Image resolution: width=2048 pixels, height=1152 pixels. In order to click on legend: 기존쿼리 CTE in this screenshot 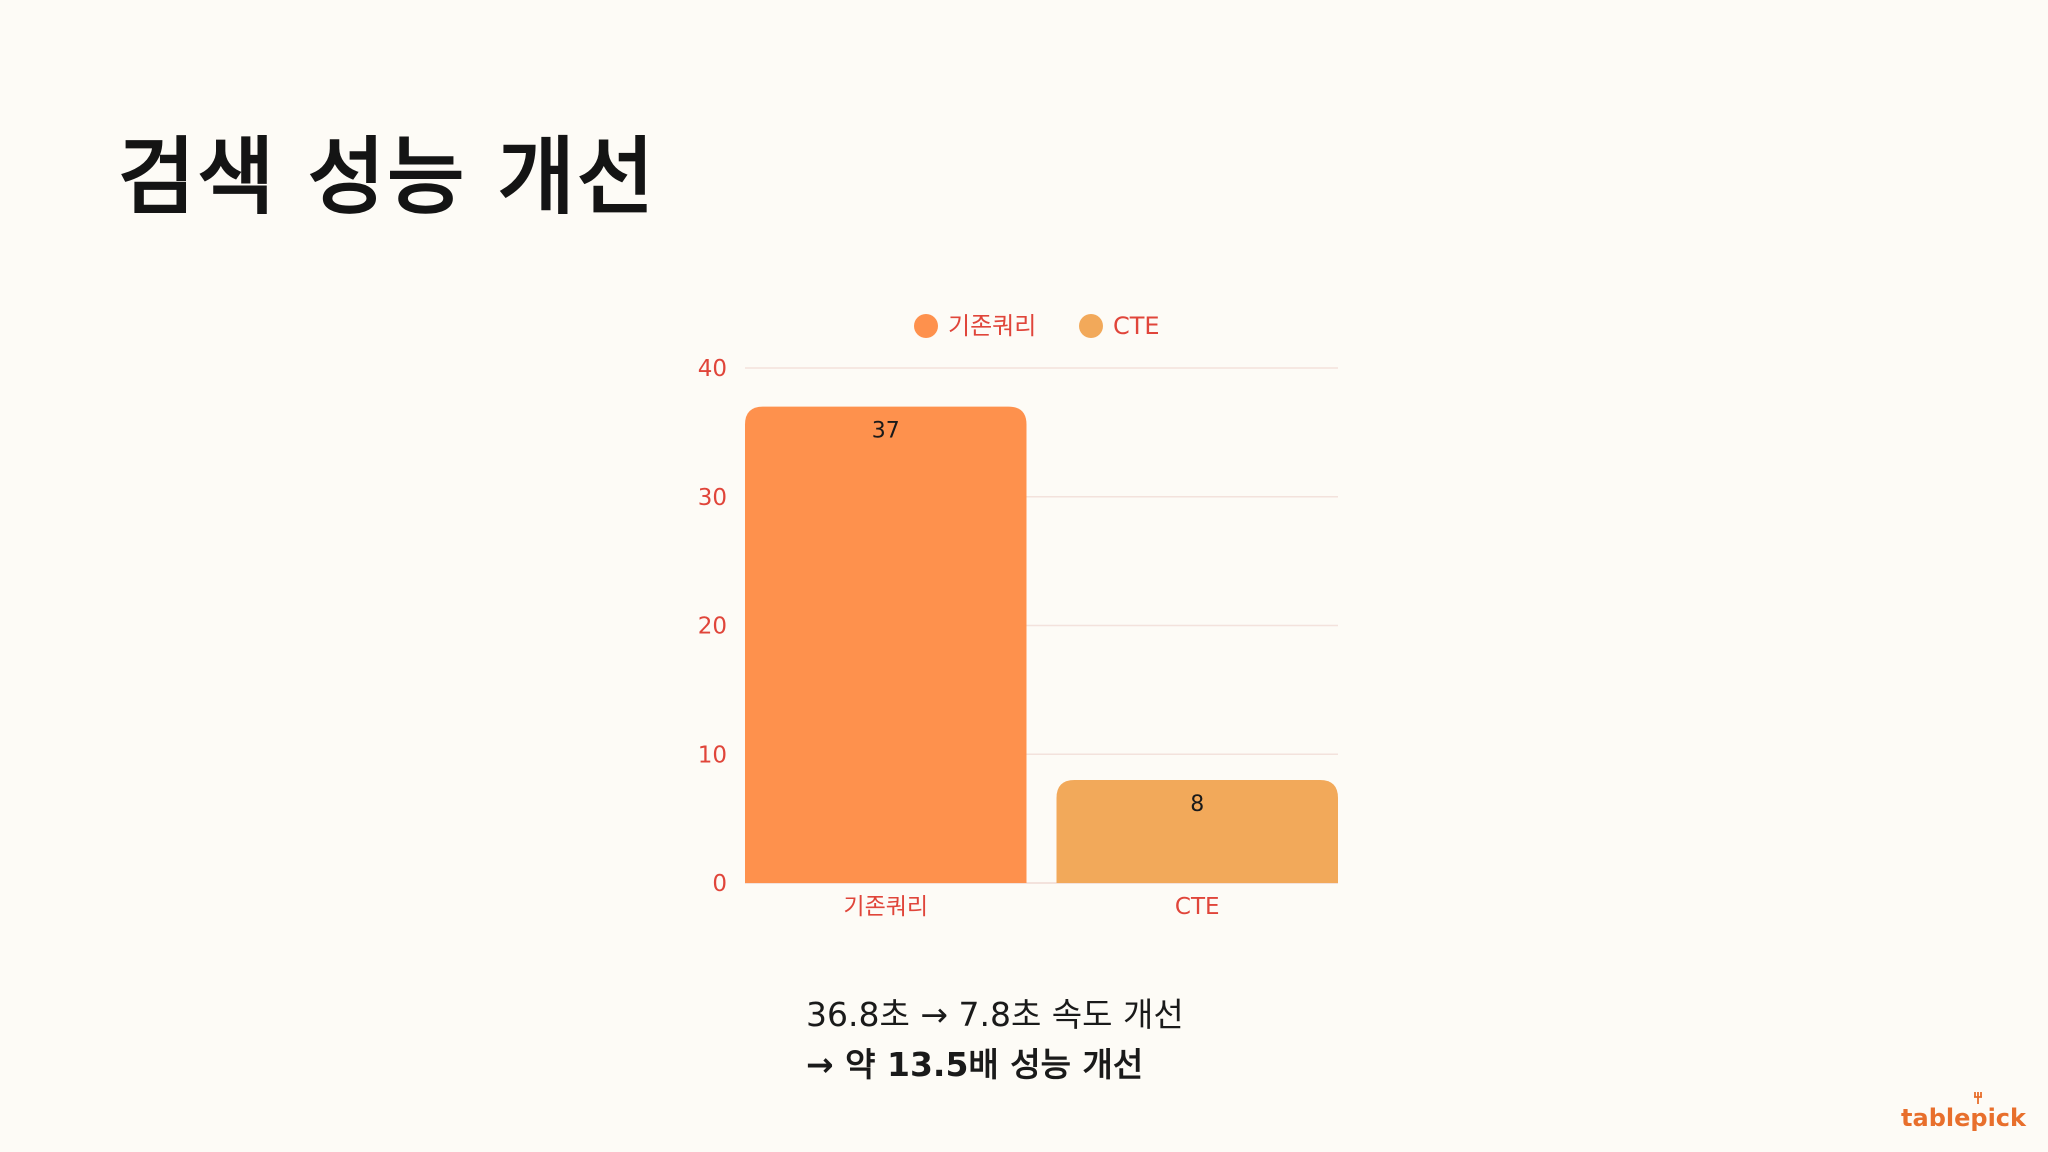, I will do `click(1037, 326)`.